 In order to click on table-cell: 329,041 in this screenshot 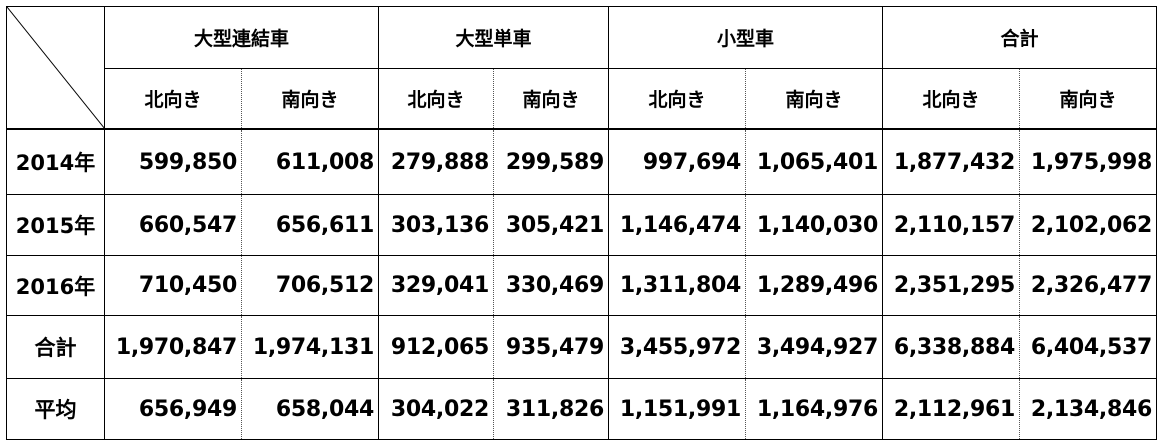, I will do `click(436, 285)`.